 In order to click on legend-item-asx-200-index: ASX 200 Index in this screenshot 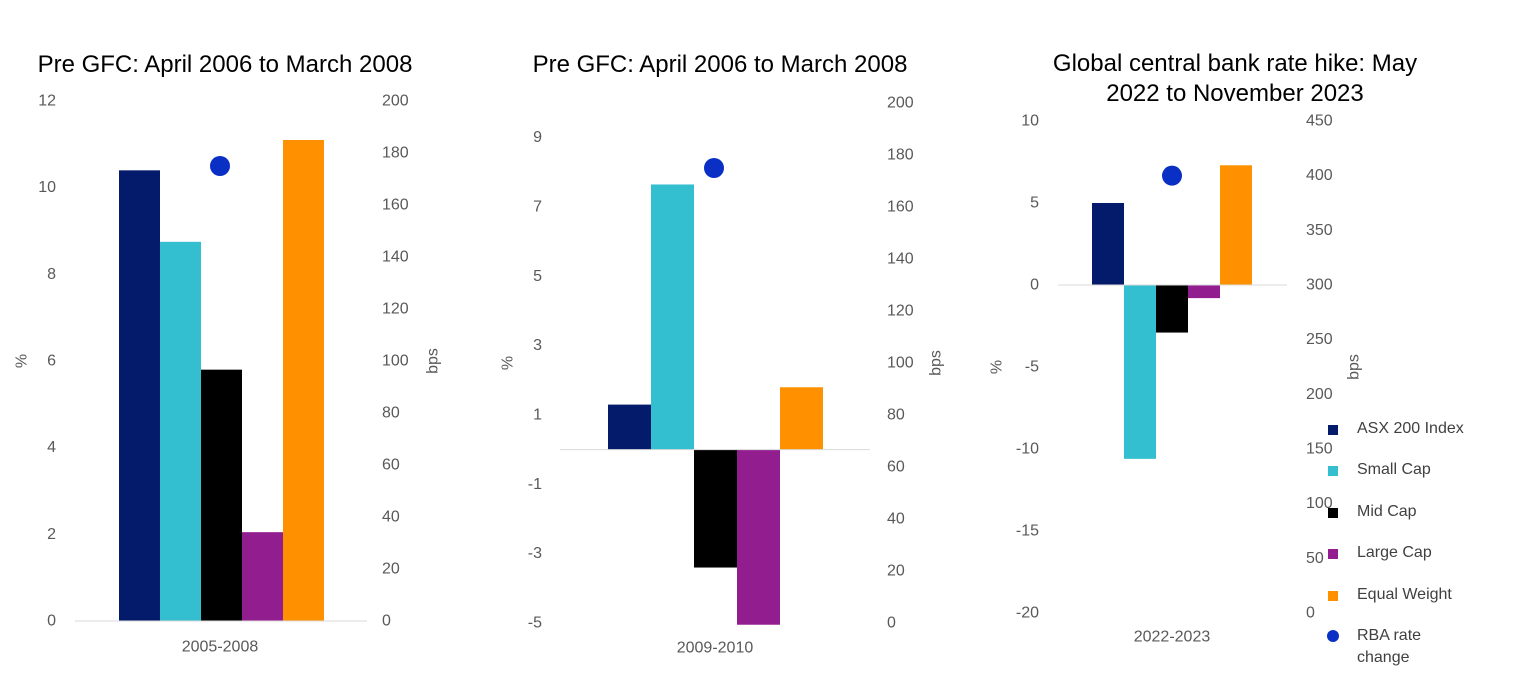, I will do `click(1396, 429)`.